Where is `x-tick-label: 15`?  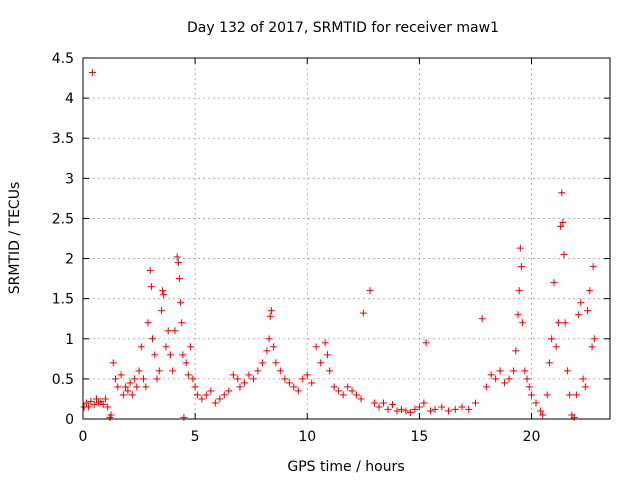 x-tick-label: 15 is located at coordinates (419, 437).